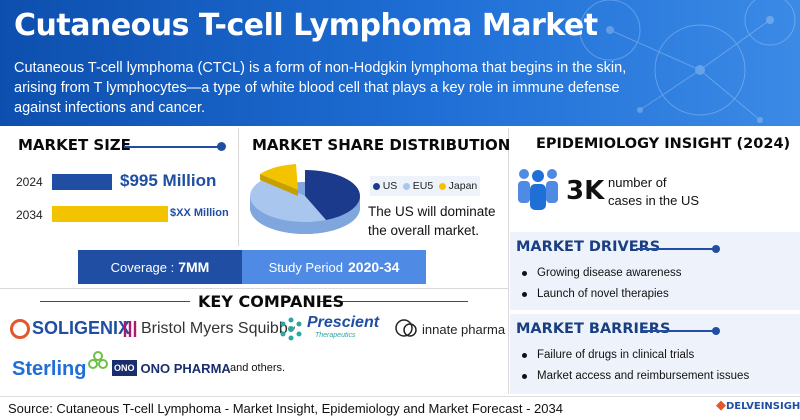  I want to click on epidemiology-heading: EPIDEMIOLOGY INSIGHT (2024), so click(663, 144).